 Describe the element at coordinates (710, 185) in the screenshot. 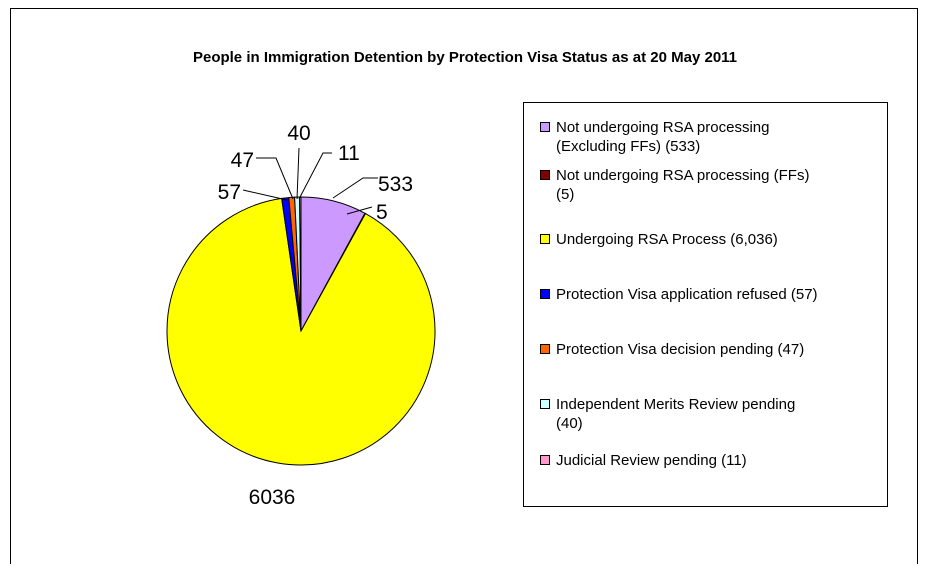

I see `legend-item: Not undergoing RSA processing (FFs) (5)` at that location.